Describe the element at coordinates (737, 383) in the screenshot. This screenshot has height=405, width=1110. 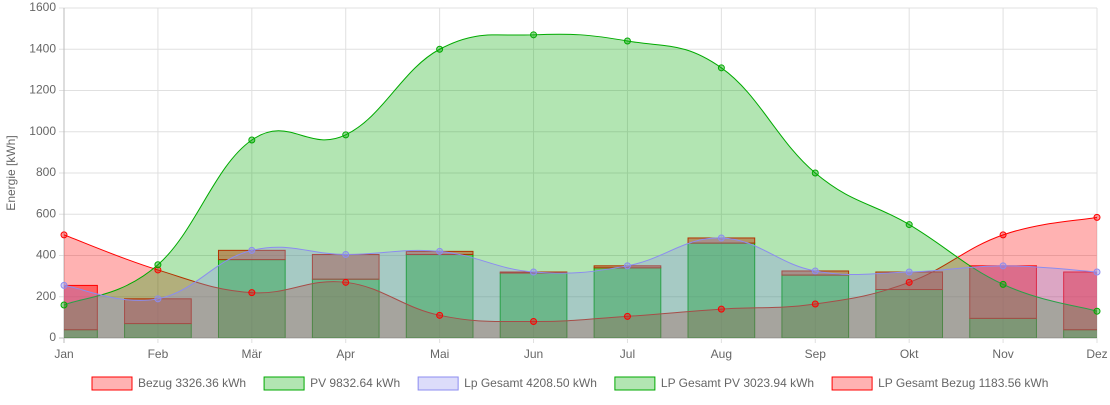
I see `legend-label: LP Gesamt PV 3023.94 kWh` at that location.